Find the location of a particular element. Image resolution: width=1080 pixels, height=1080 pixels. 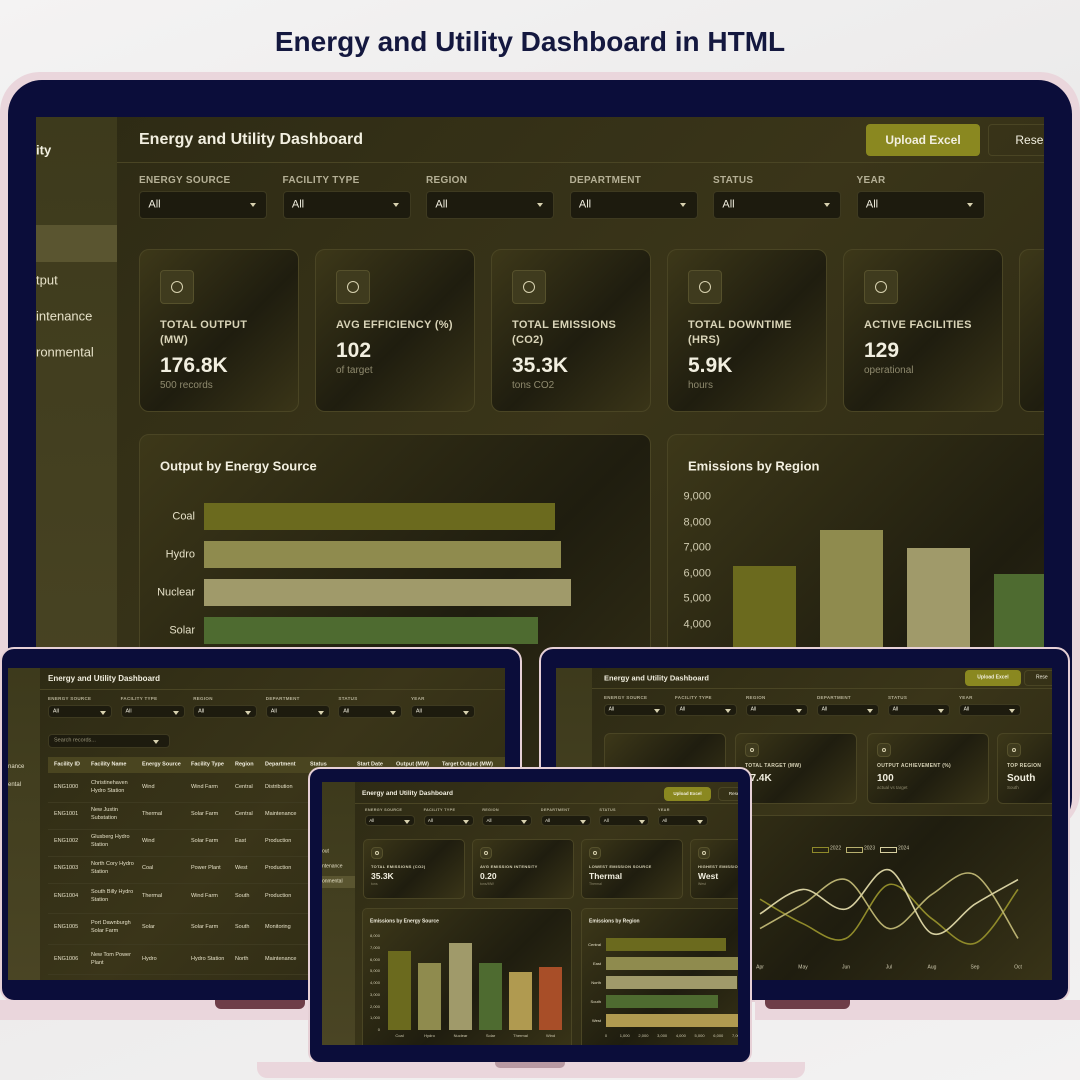

sidebar-item: ntenance is located at coordinates (332, 866).